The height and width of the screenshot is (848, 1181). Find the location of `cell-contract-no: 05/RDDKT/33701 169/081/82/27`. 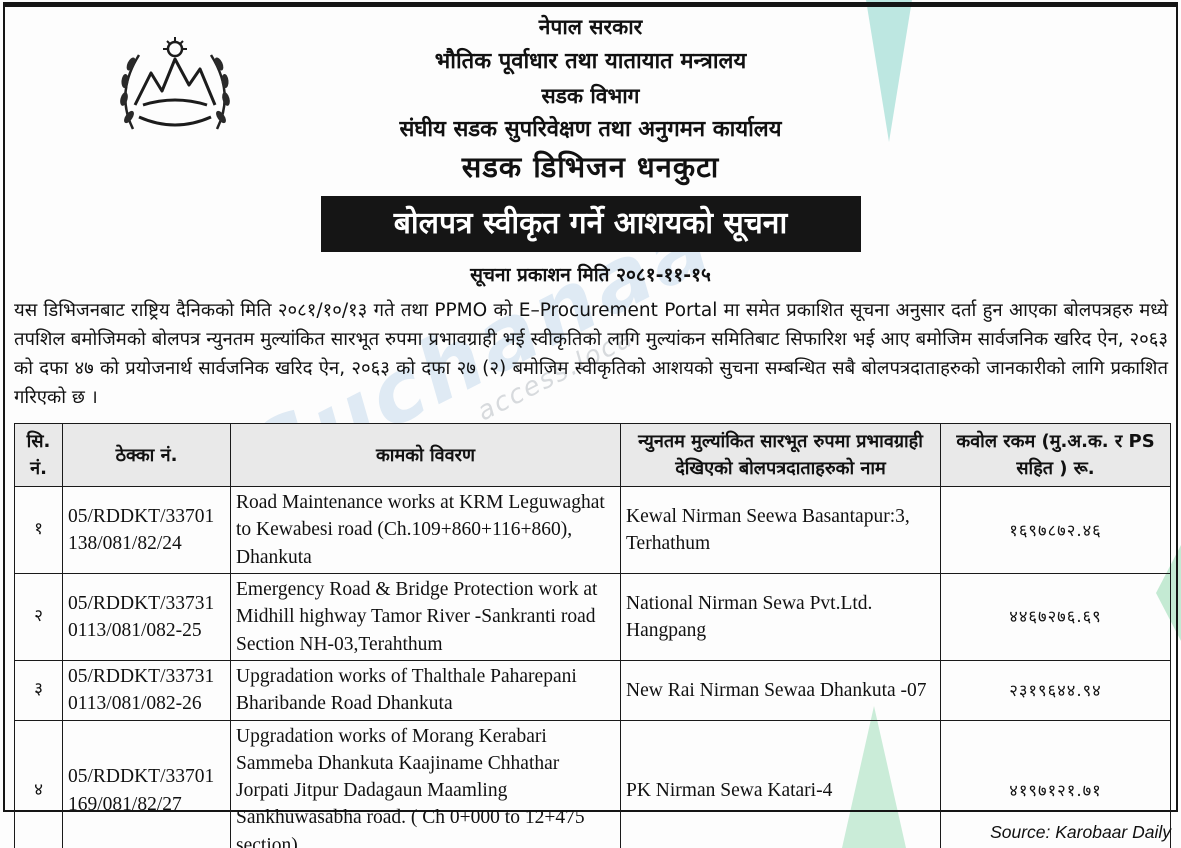

cell-contract-no: 05/RDDKT/33701 169/081/82/27 is located at coordinates (146, 783).